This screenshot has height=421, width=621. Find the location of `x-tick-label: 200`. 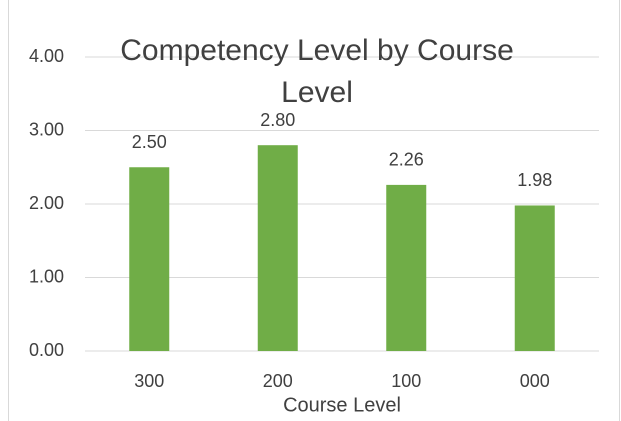

x-tick-label: 200 is located at coordinates (278, 381).